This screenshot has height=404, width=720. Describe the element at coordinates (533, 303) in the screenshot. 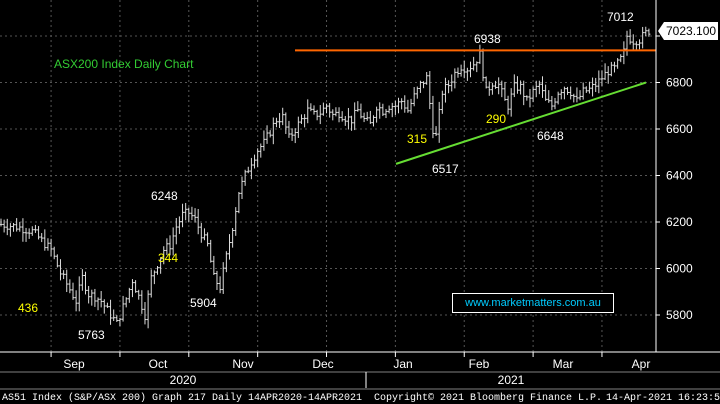

I see `watermark-url: www.marketmatters.com.au` at that location.